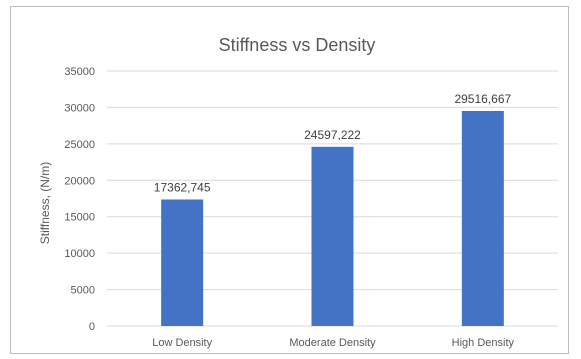  I want to click on x-tick-label: Moderate Density, so click(332, 343).